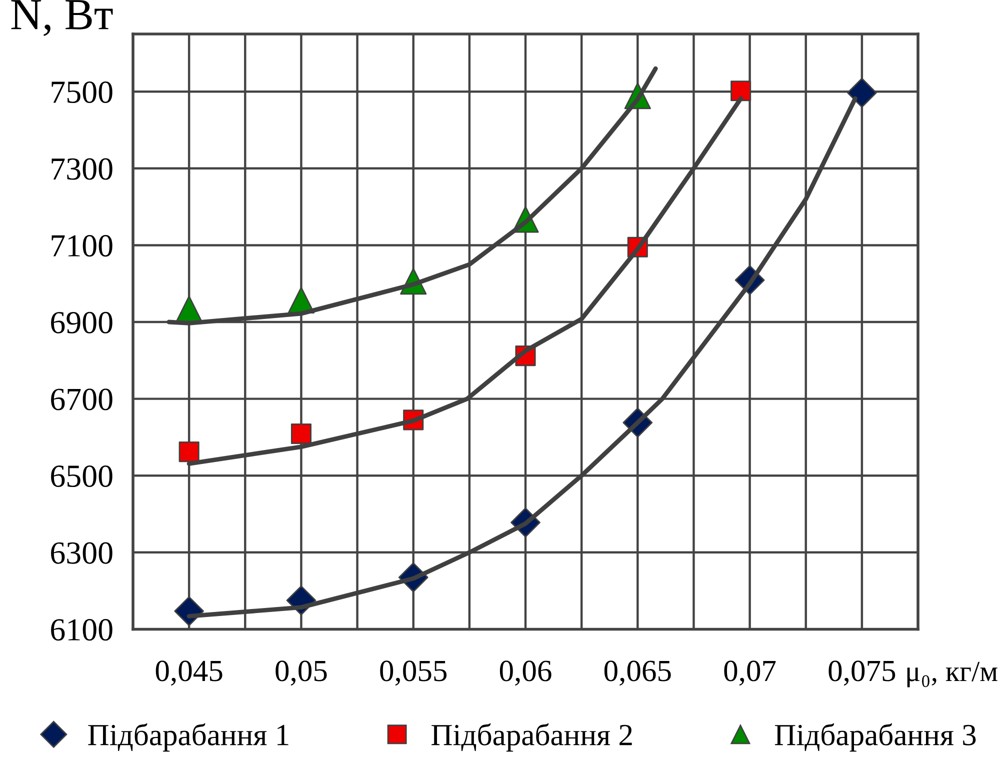  What do you see at coordinates (81, 323) in the screenshot?
I see `y-tick-label: 6900` at bounding box center [81, 323].